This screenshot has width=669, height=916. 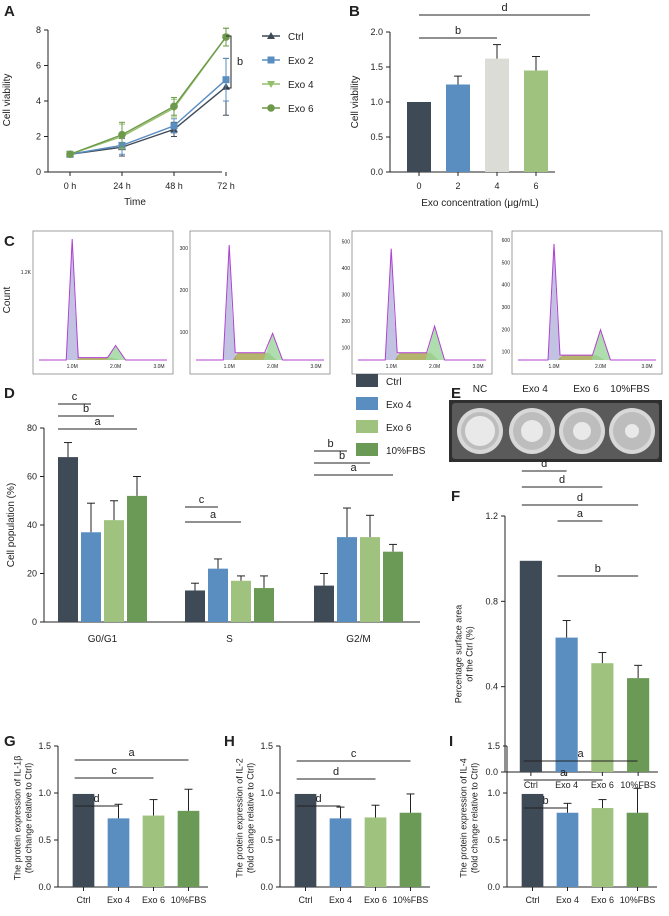 I want to click on bar-I-Ctrl, so click(x=532, y=840).